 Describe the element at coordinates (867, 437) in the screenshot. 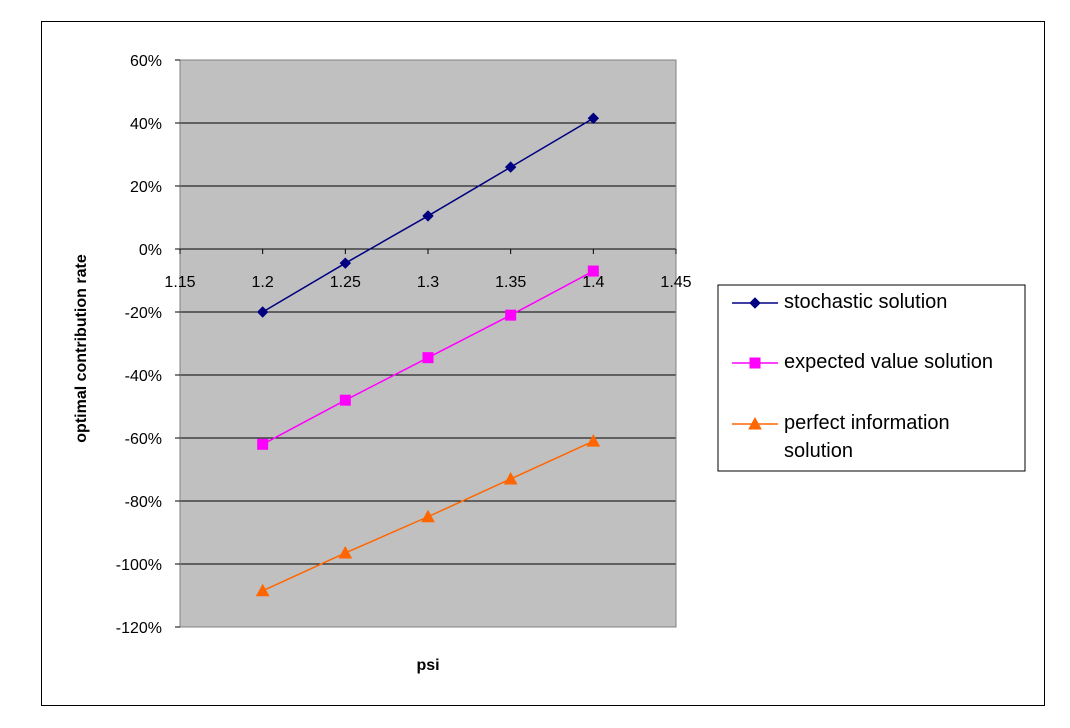

I see `legend-label: perfect information solution` at that location.